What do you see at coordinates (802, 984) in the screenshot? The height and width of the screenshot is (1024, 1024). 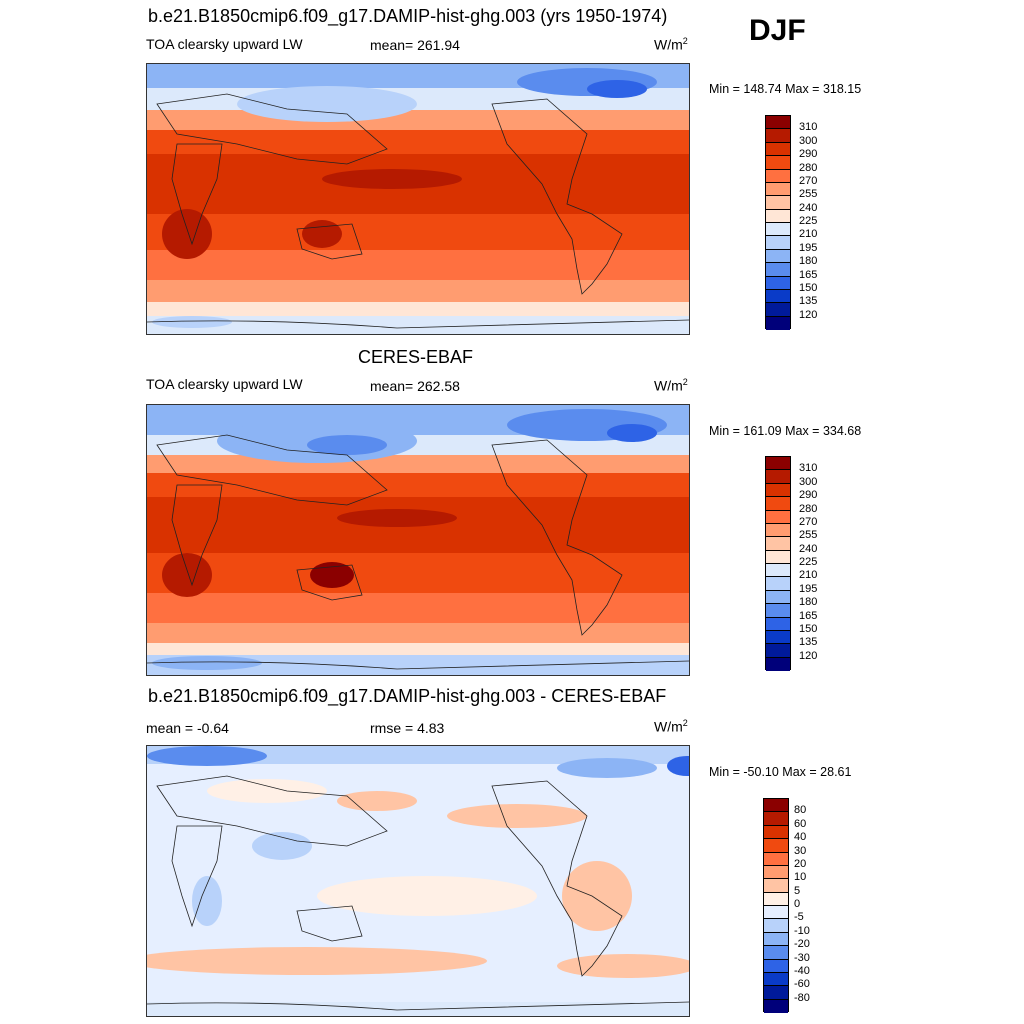 I see `colorbar-tick-label: -60` at bounding box center [802, 984].